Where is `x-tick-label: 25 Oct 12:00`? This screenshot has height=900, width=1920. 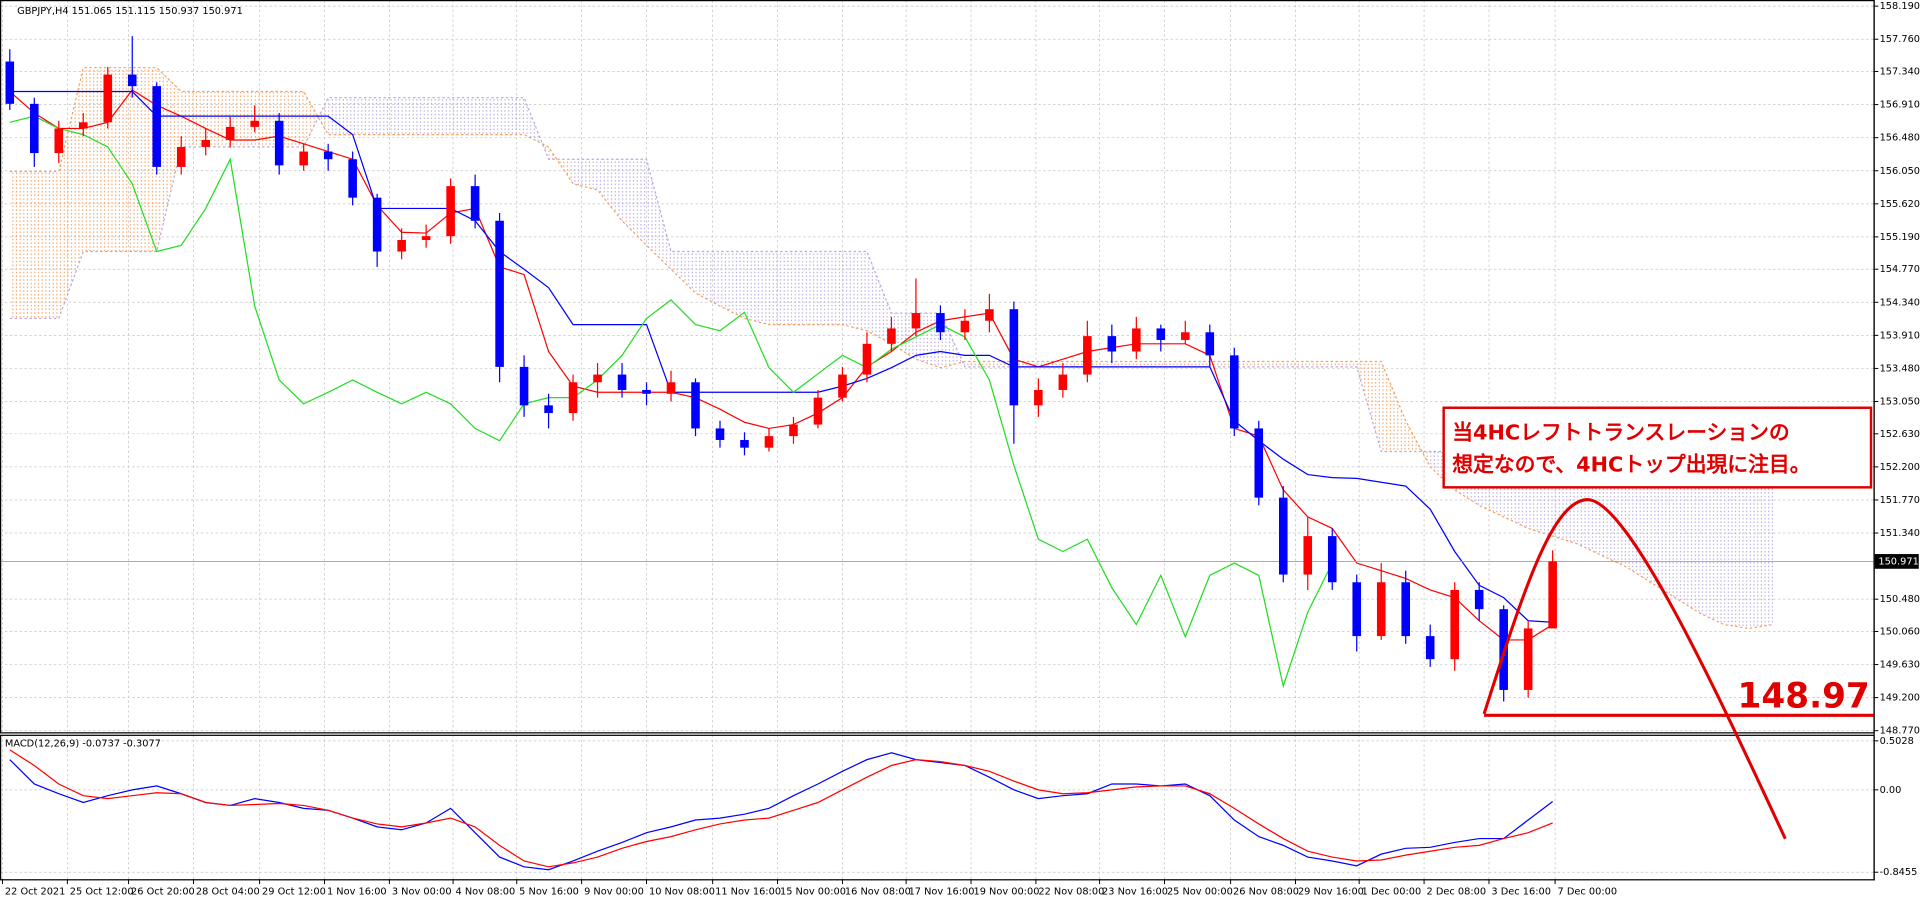 x-tick-label: 25 Oct 12:00 is located at coordinates (102, 891).